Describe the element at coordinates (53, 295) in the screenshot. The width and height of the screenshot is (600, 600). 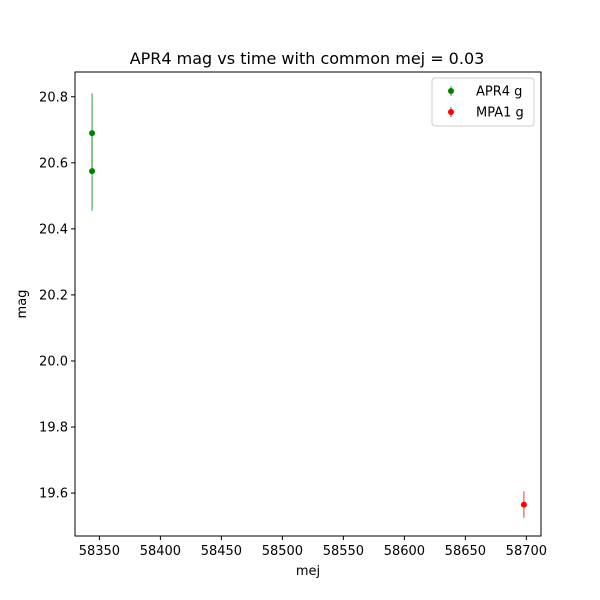
I see `y-tick-label: 20.2` at that location.